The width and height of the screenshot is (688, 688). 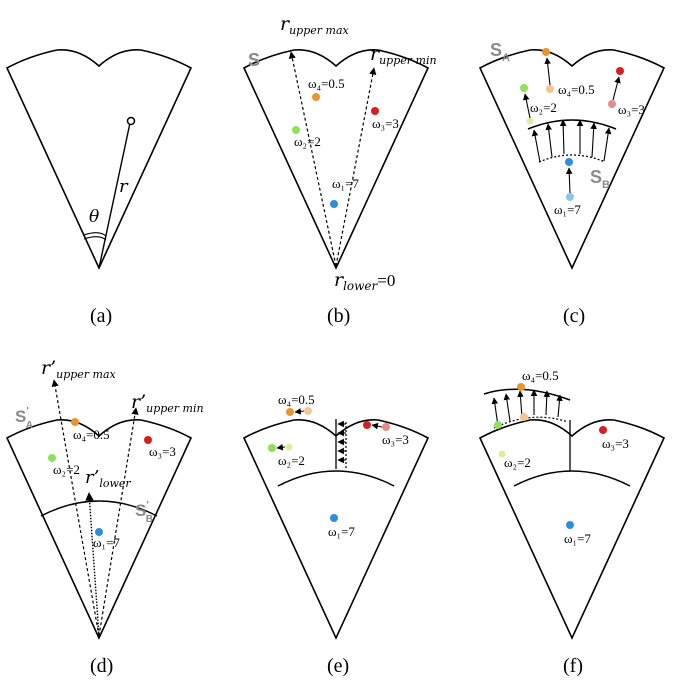 What do you see at coordinates (254, 60) in the screenshot?
I see `region-s: S` at bounding box center [254, 60].